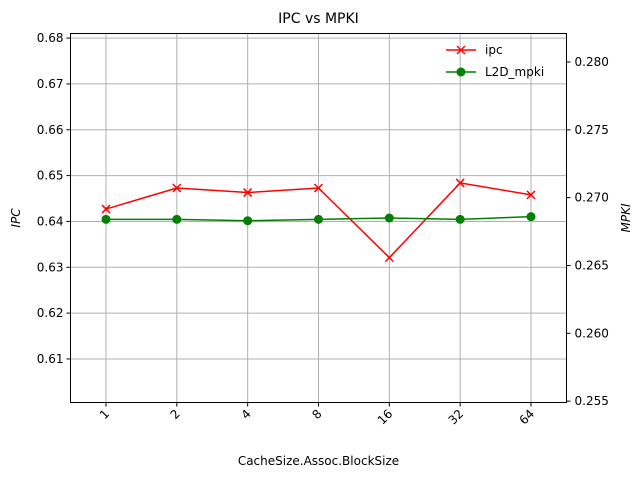 This screenshot has height=478, width=644. What do you see at coordinates (50, 359) in the screenshot?
I see `y-left-tick-label: 0.61` at bounding box center [50, 359].